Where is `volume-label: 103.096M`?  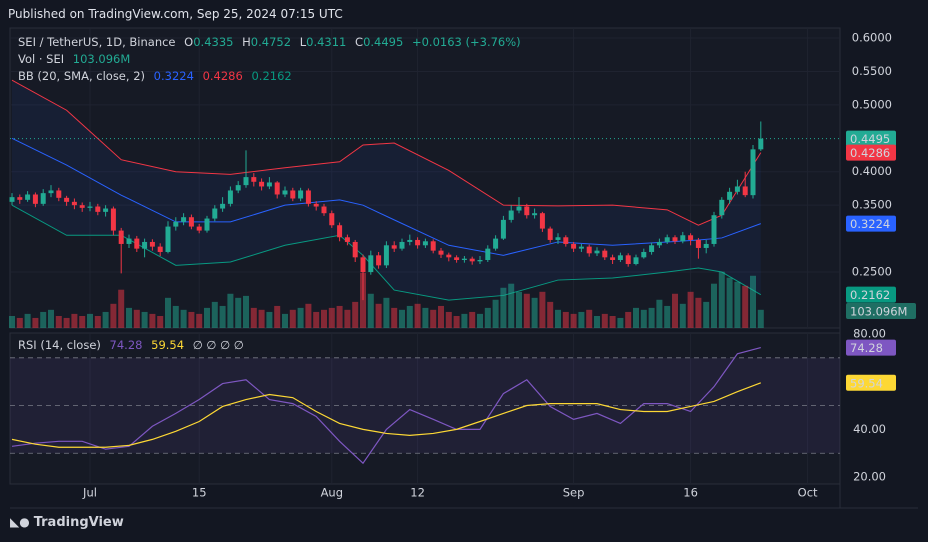
volume-label: 103.096M is located at coordinates (878, 312).